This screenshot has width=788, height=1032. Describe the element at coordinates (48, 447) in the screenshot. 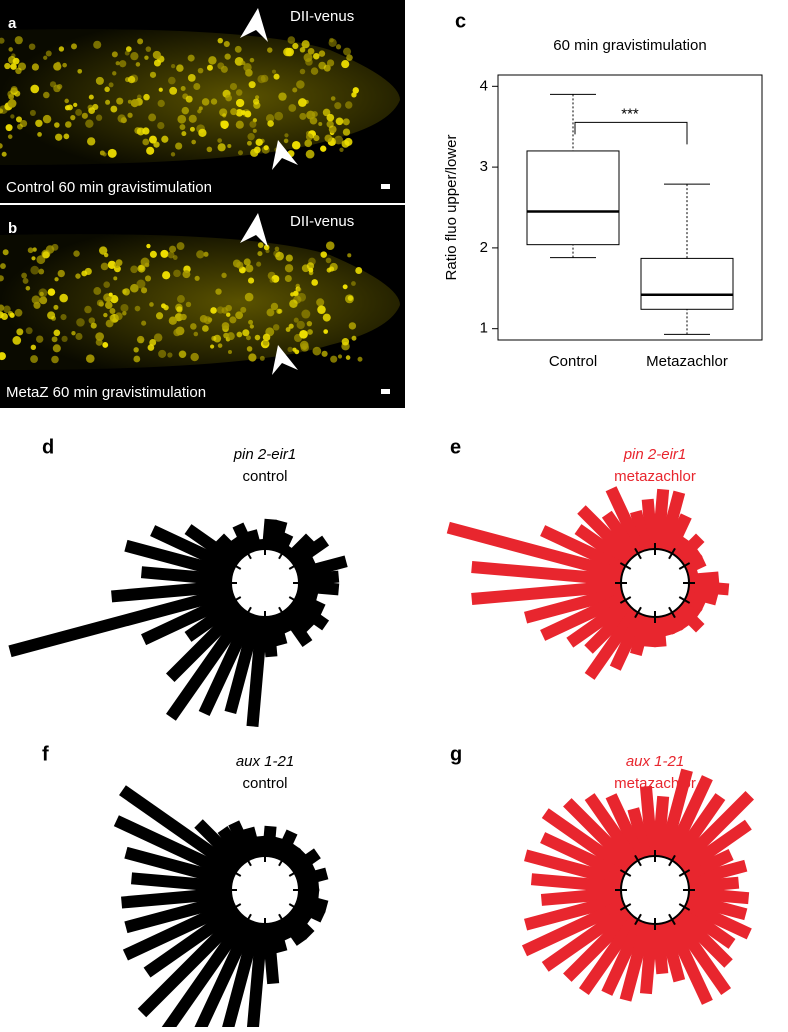

I see `panel-letter: d` at that location.